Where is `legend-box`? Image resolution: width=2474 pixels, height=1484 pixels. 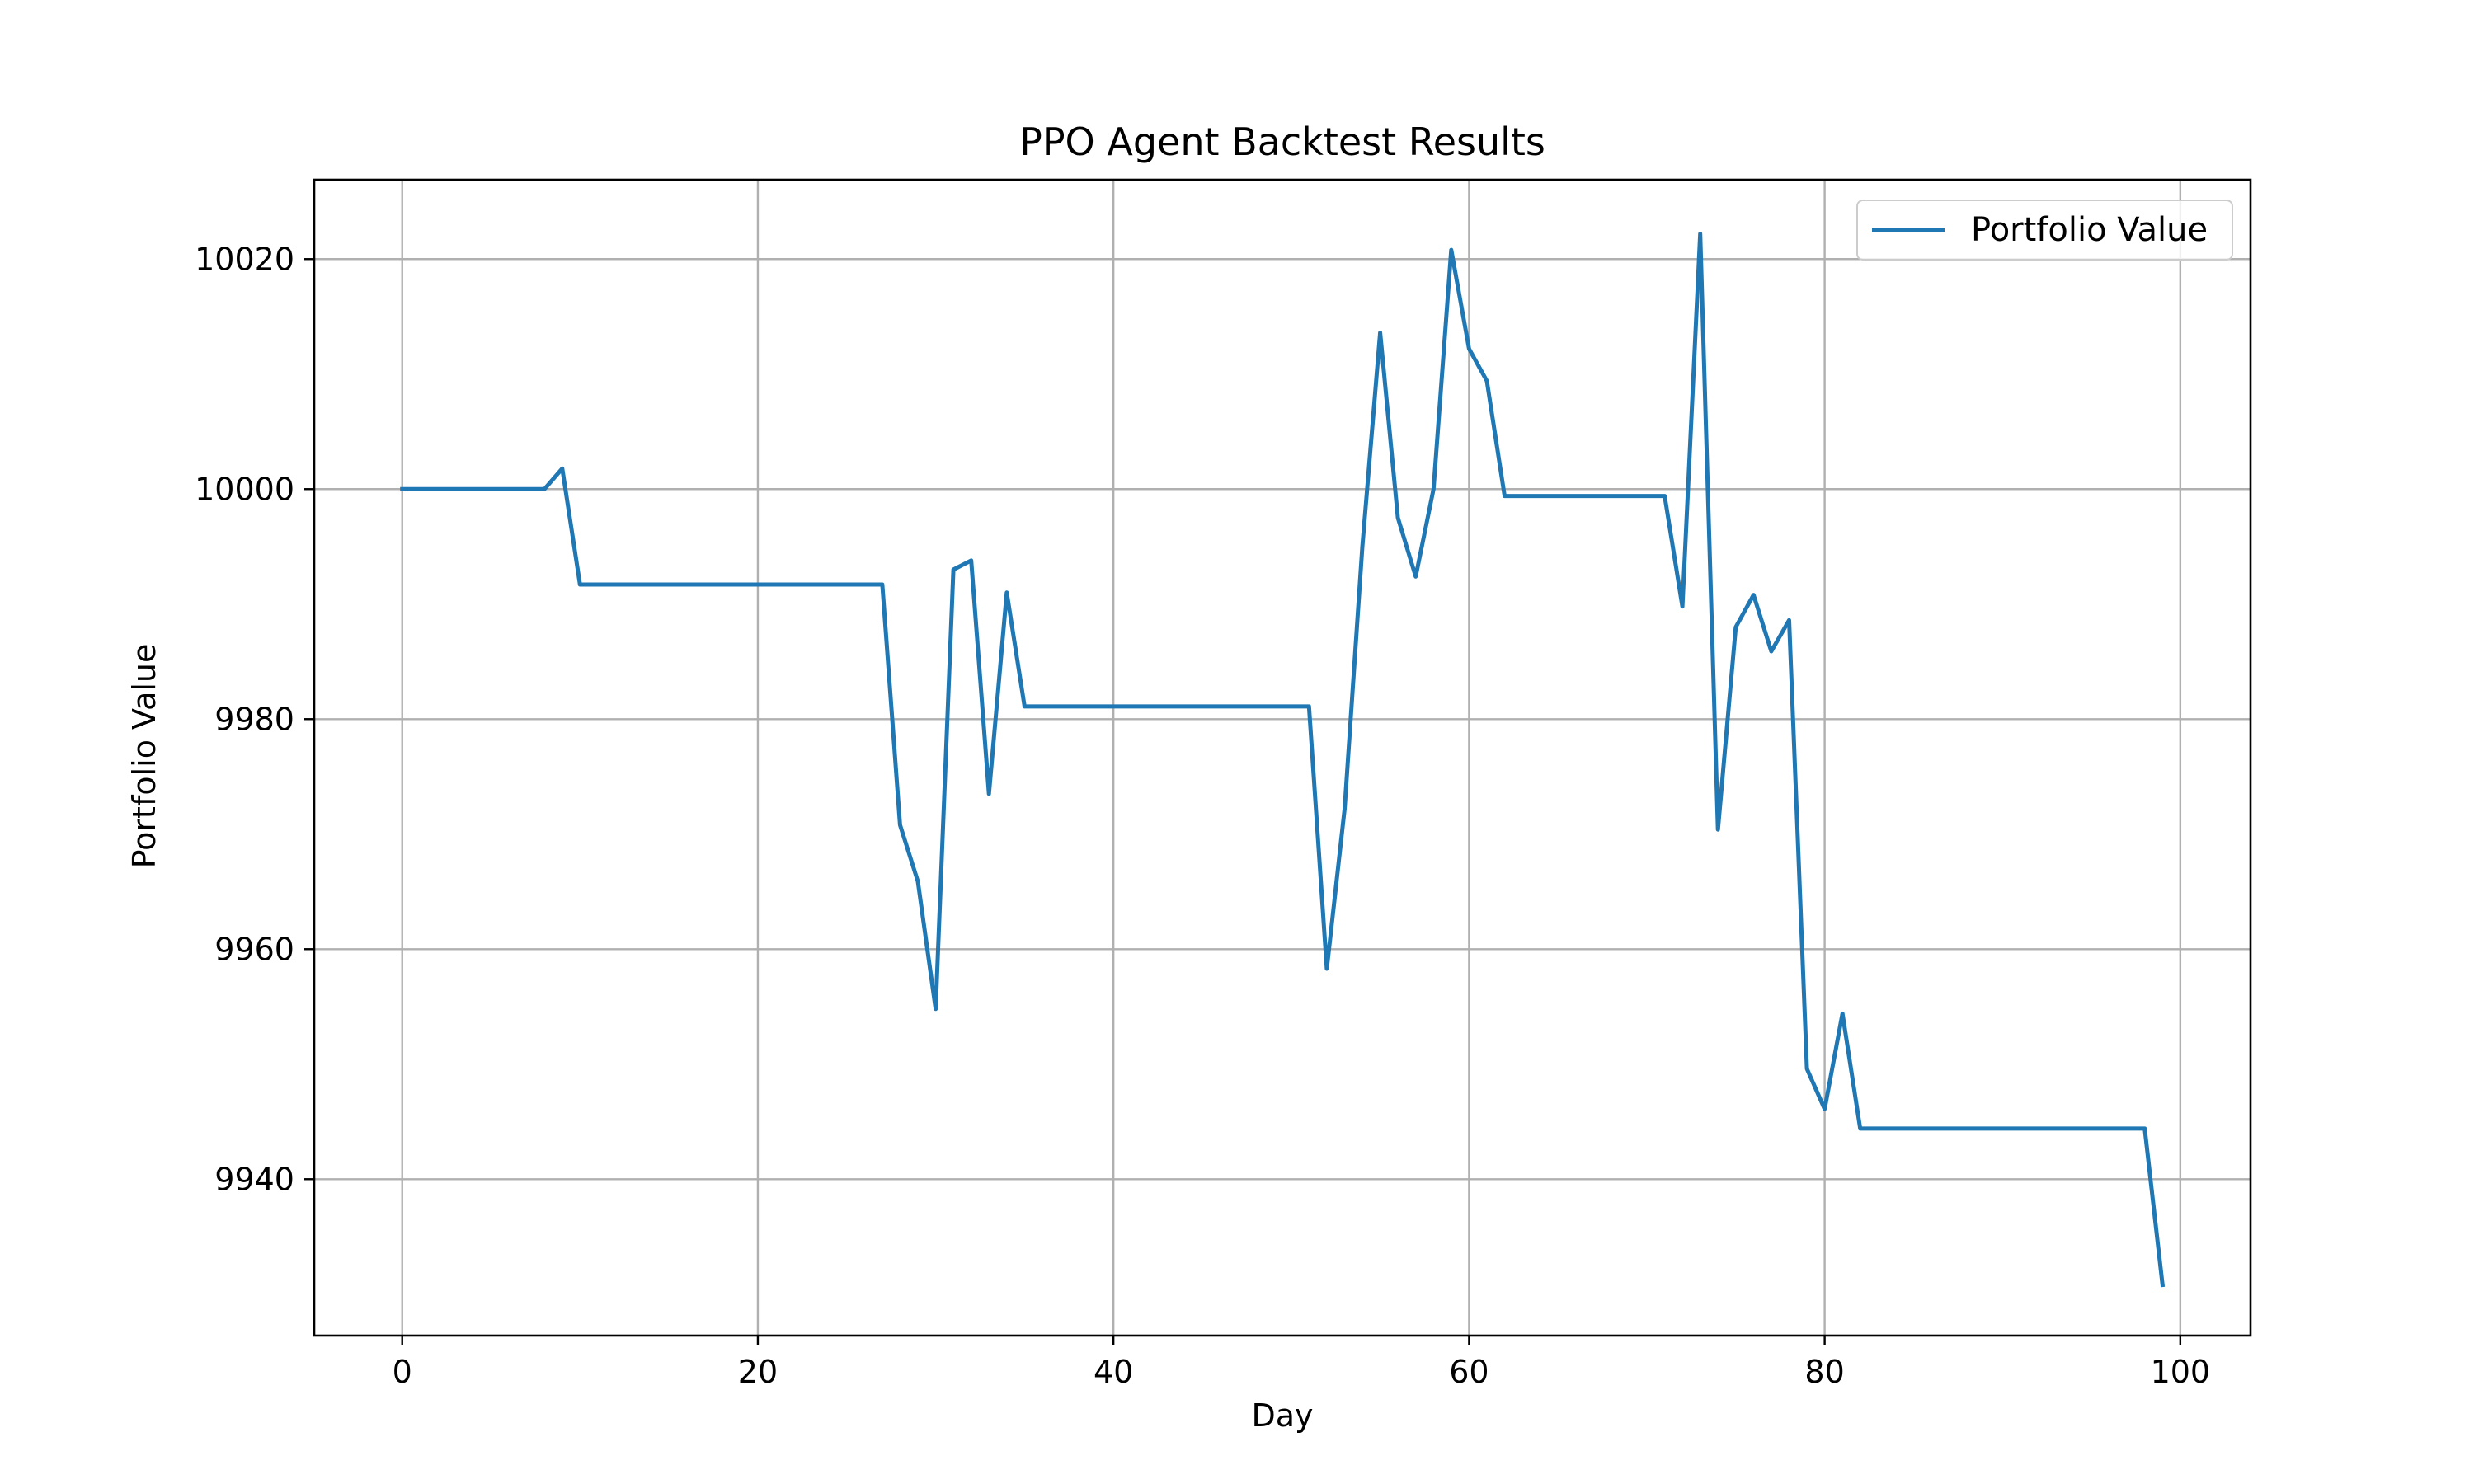 legend-box is located at coordinates (2044, 230).